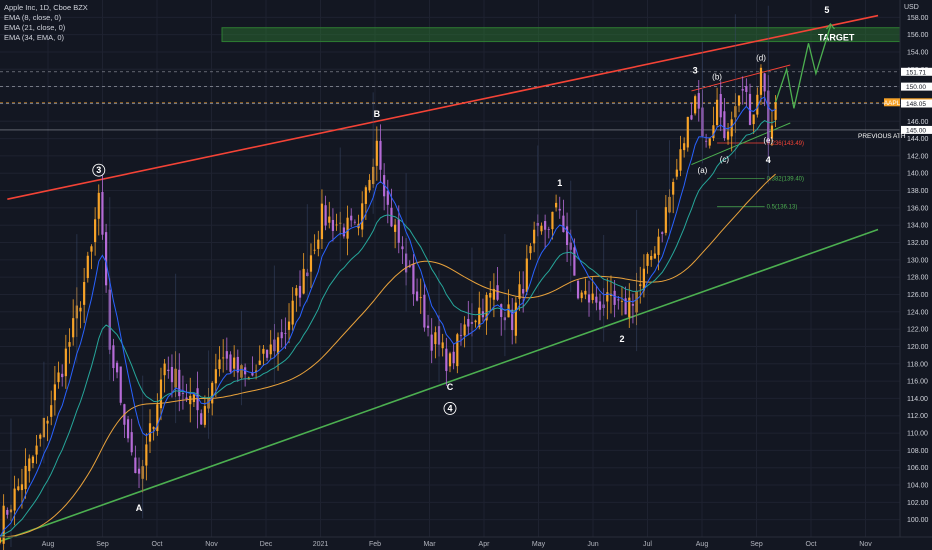  I want to click on previous-ath-label: PREVIOUS ATH, so click(882, 136).